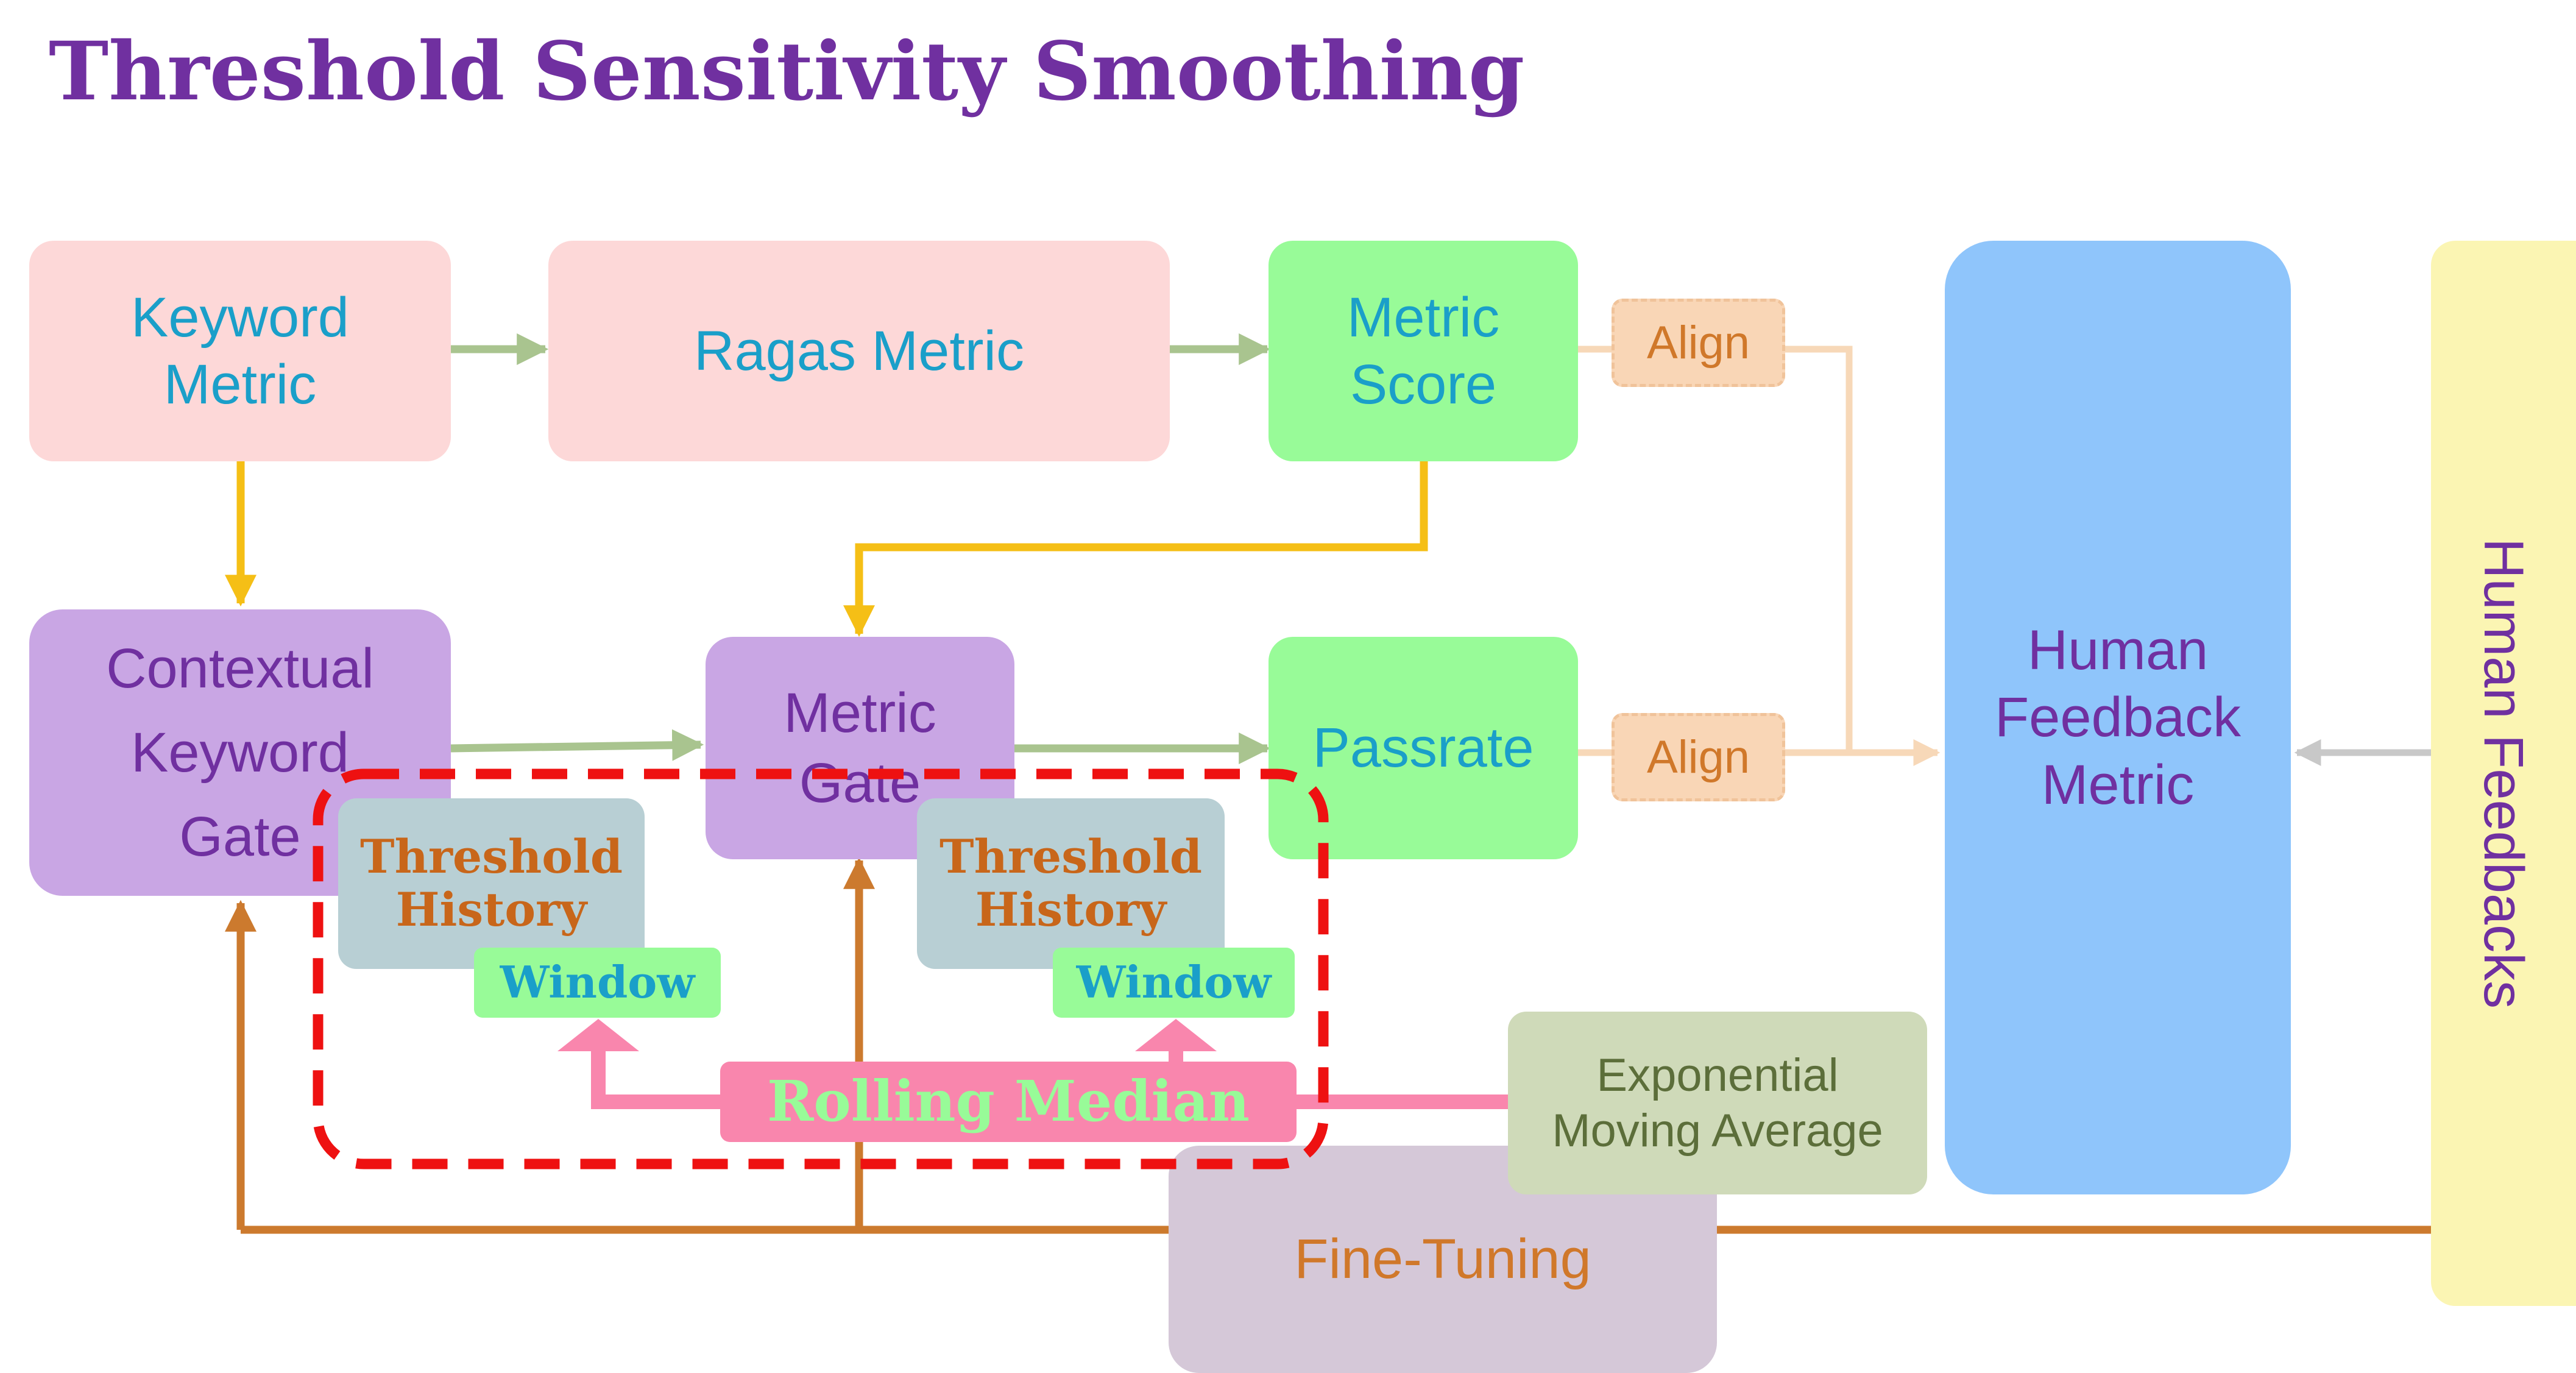 This screenshot has height=1373, width=2576. Describe the element at coordinates (1176, 1035) in the screenshot. I see `edge-rolling-median-to-window-right-head` at that location.